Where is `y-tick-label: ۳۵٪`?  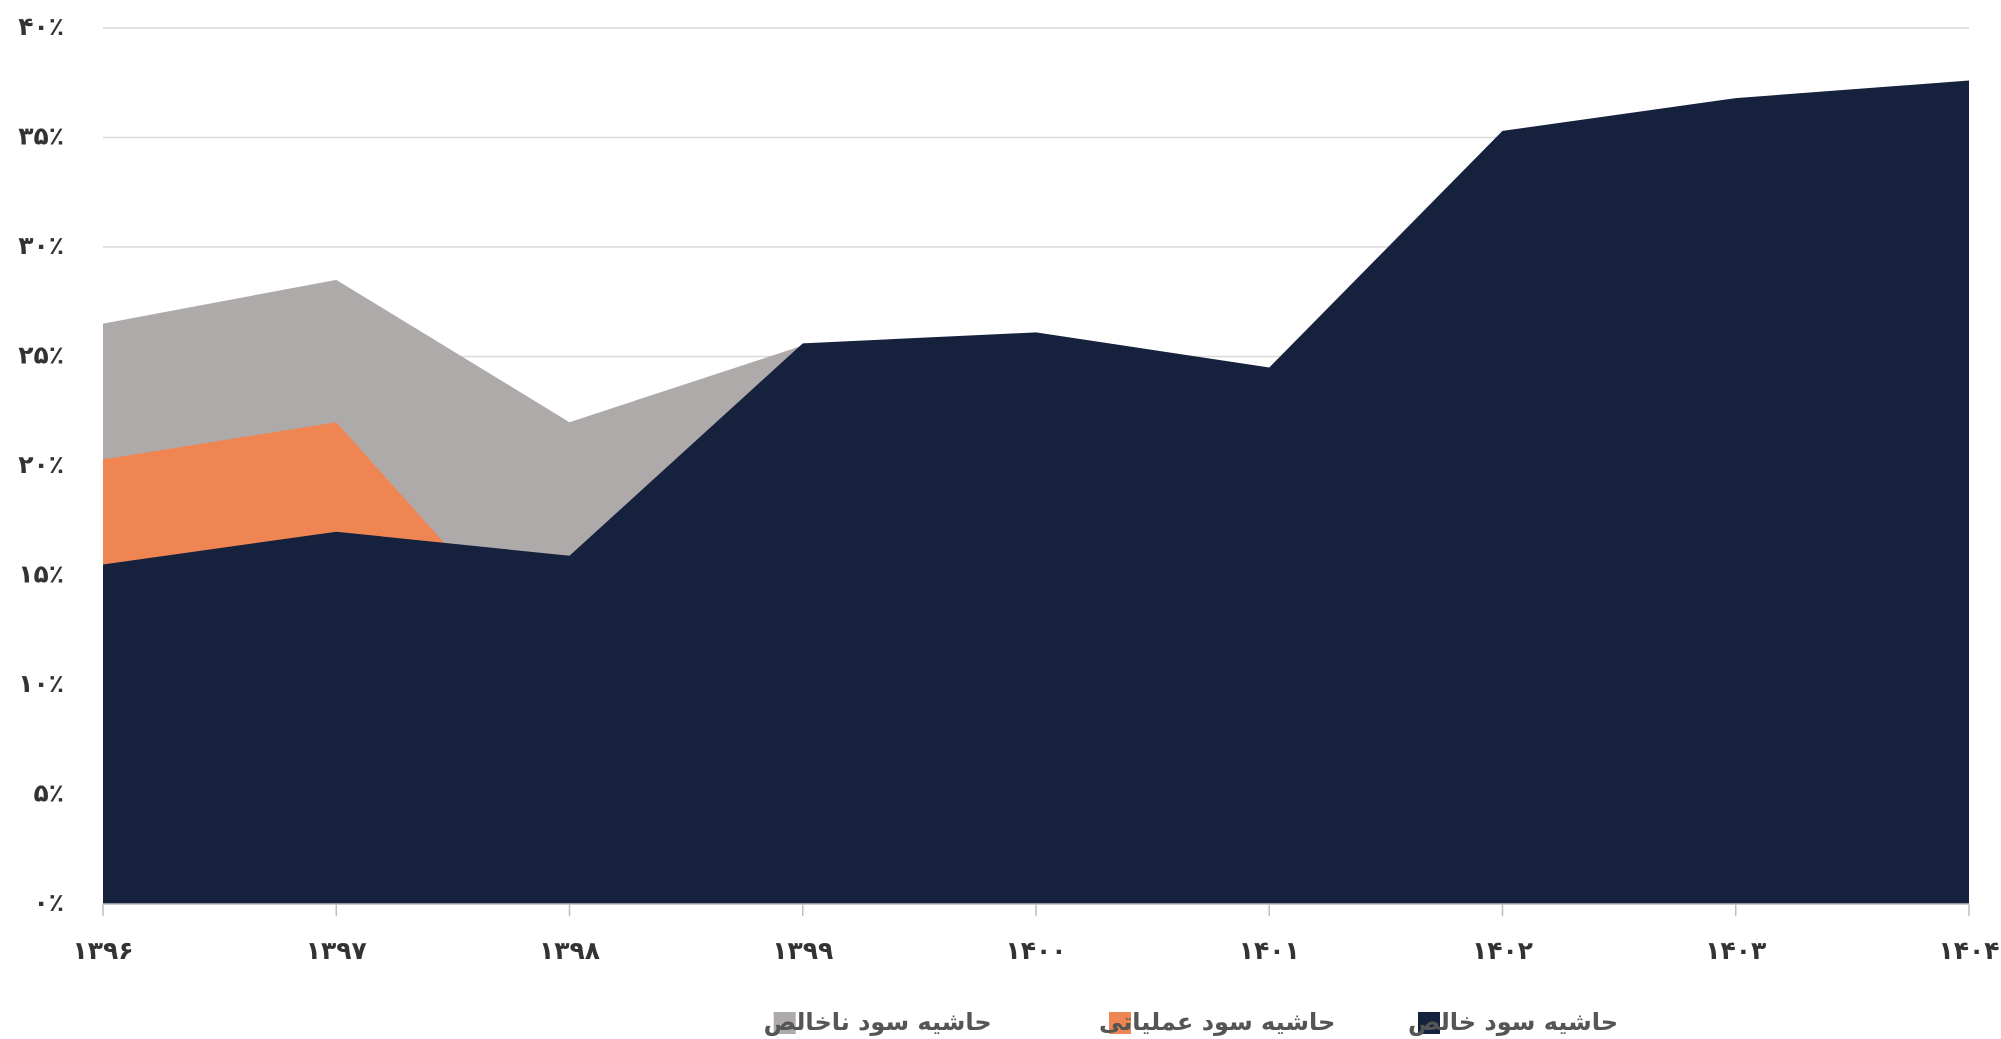 y-tick-label: ۳۵٪ is located at coordinates (41, 136).